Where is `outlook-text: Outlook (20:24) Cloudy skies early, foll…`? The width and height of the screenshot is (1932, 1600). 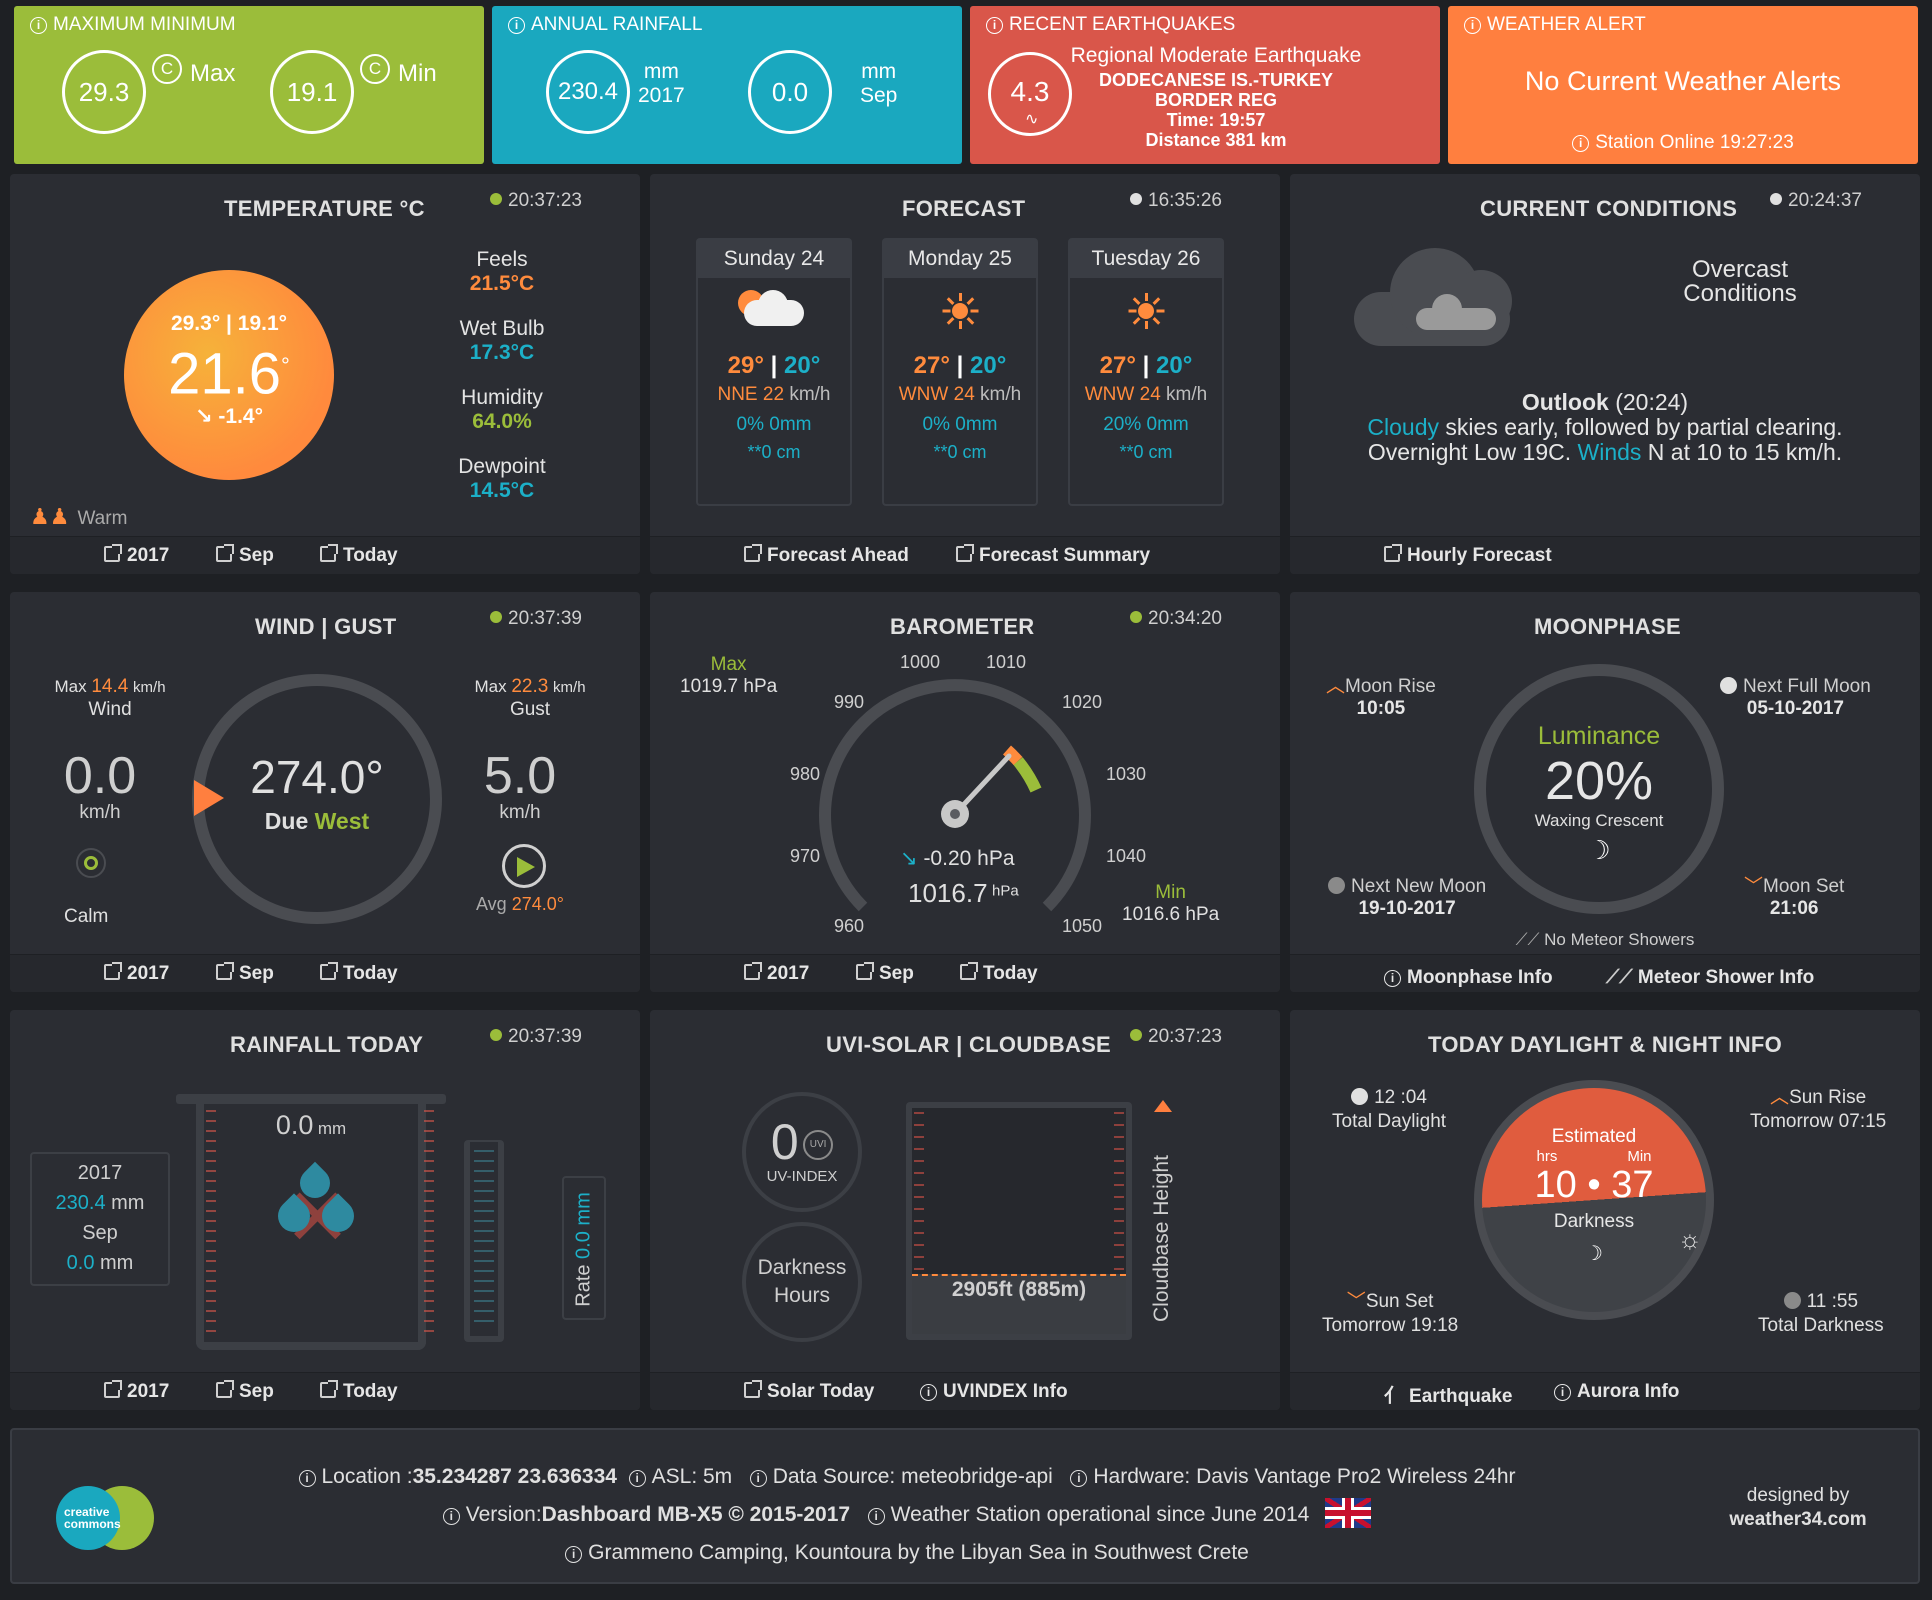
outlook-text: Outlook (20:24) Cloudy skies early, foll… is located at coordinates (1605, 427).